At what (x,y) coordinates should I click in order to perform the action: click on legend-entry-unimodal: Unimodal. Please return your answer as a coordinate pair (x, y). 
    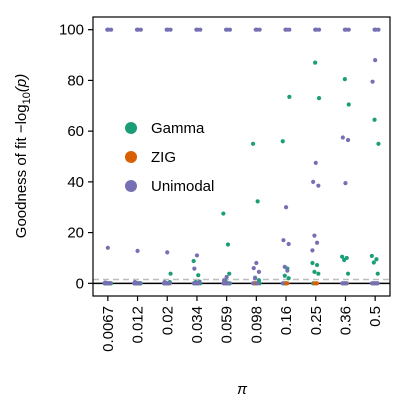
    Looking at the image, I should click on (169, 186).